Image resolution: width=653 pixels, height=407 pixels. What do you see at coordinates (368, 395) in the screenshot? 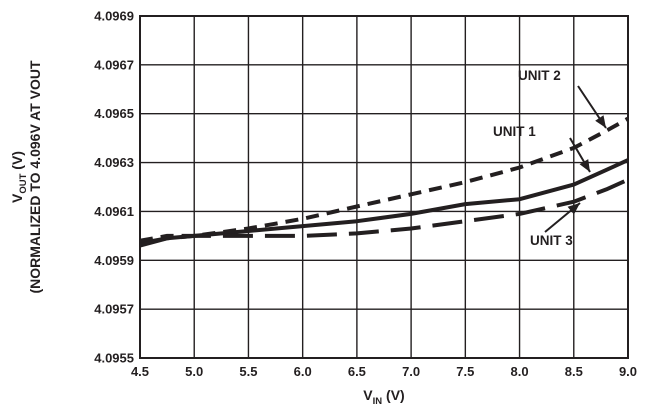
I see `x-axis-title-main: V` at bounding box center [368, 395].